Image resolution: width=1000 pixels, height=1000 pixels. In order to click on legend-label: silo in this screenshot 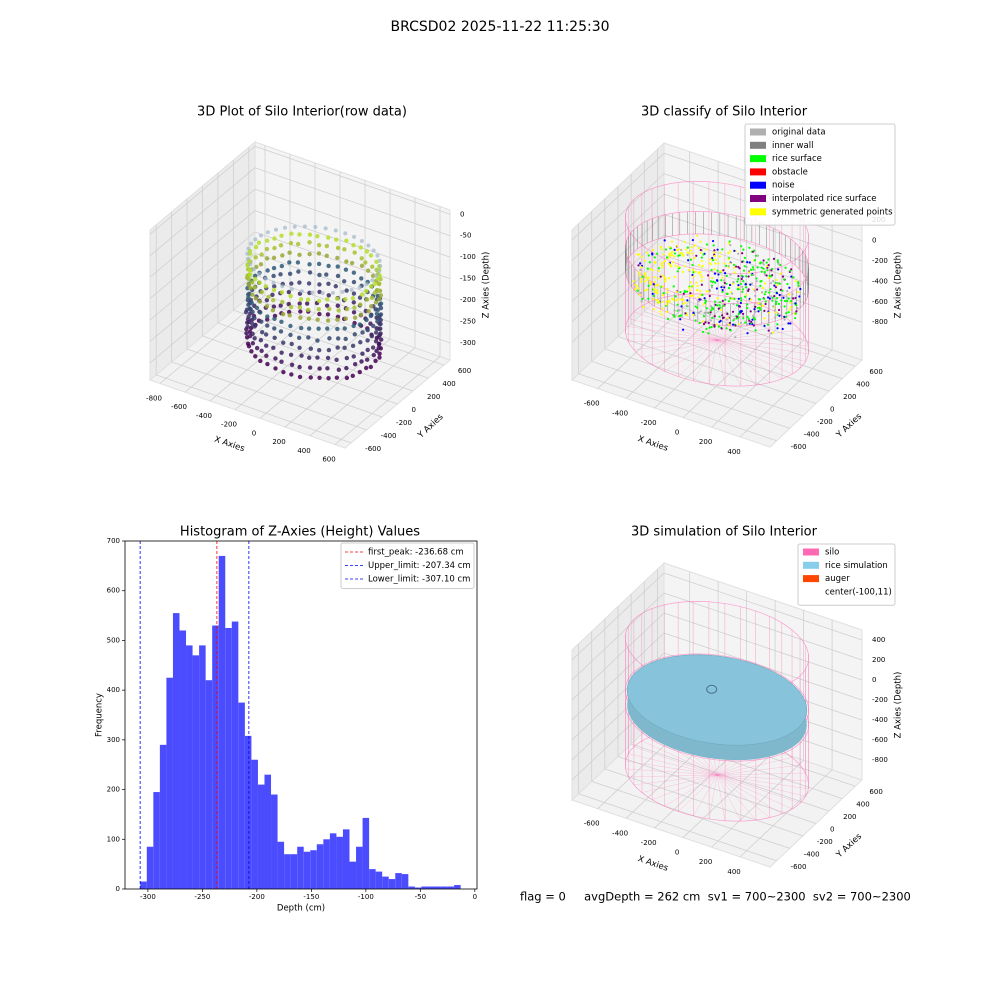, I will do `click(832, 553)`.